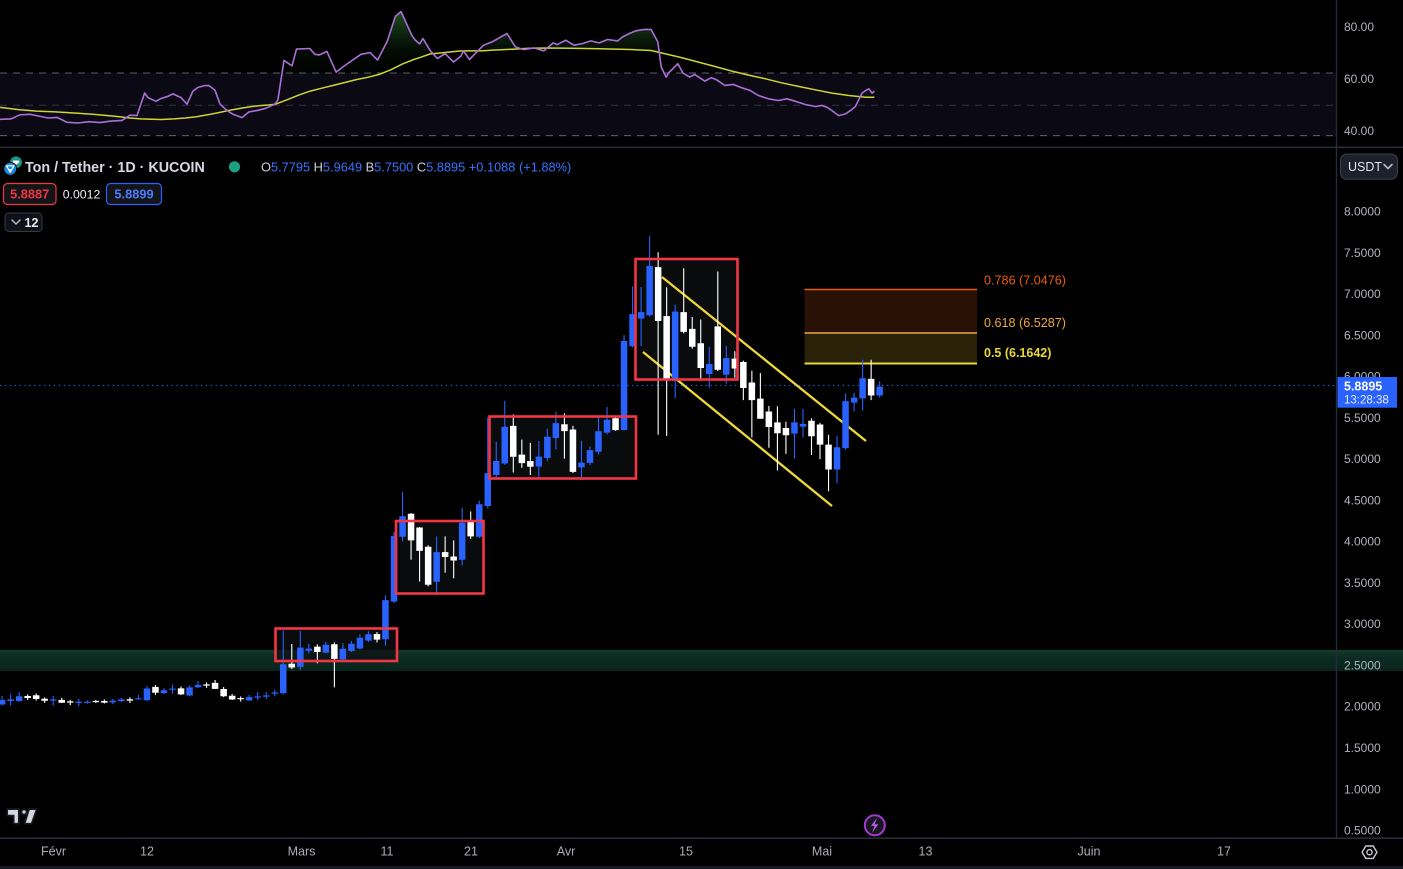  What do you see at coordinates (1362, 500) in the screenshot?
I see `svg-text: 4.5000` at bounding box center [1362, 500].